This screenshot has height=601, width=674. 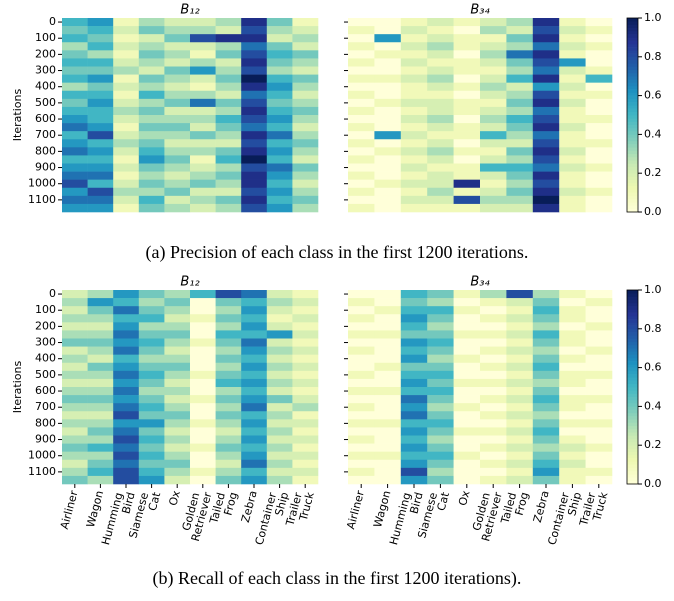 I want to click on colorbar-frame, so click(x=632, y=115).